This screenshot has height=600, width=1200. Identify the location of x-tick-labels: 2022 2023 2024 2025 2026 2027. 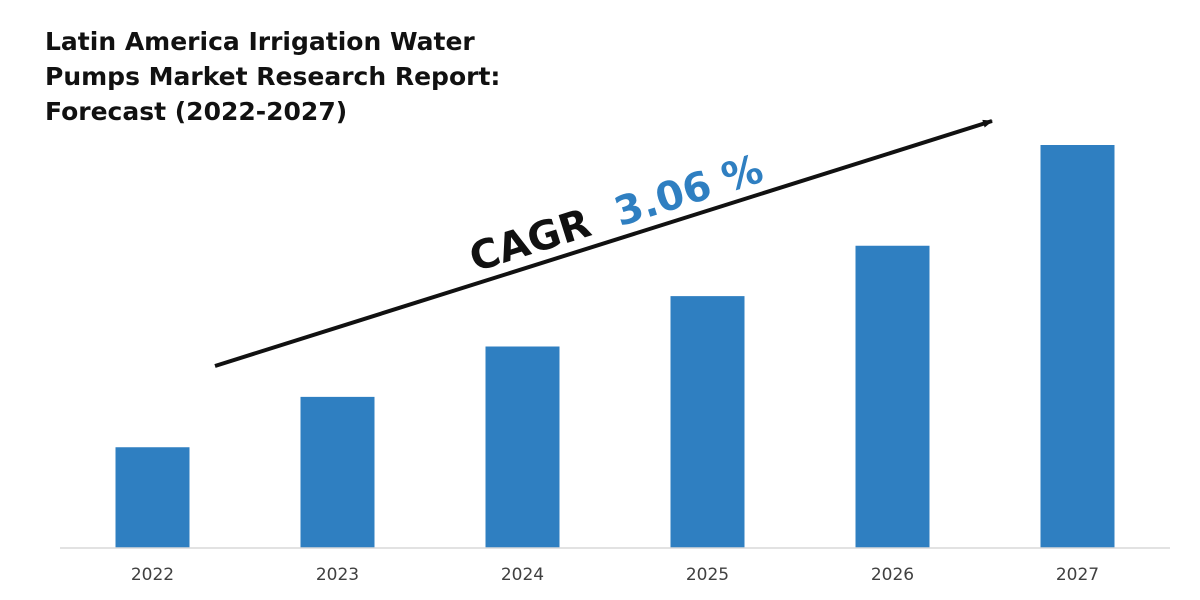
(615, 575).